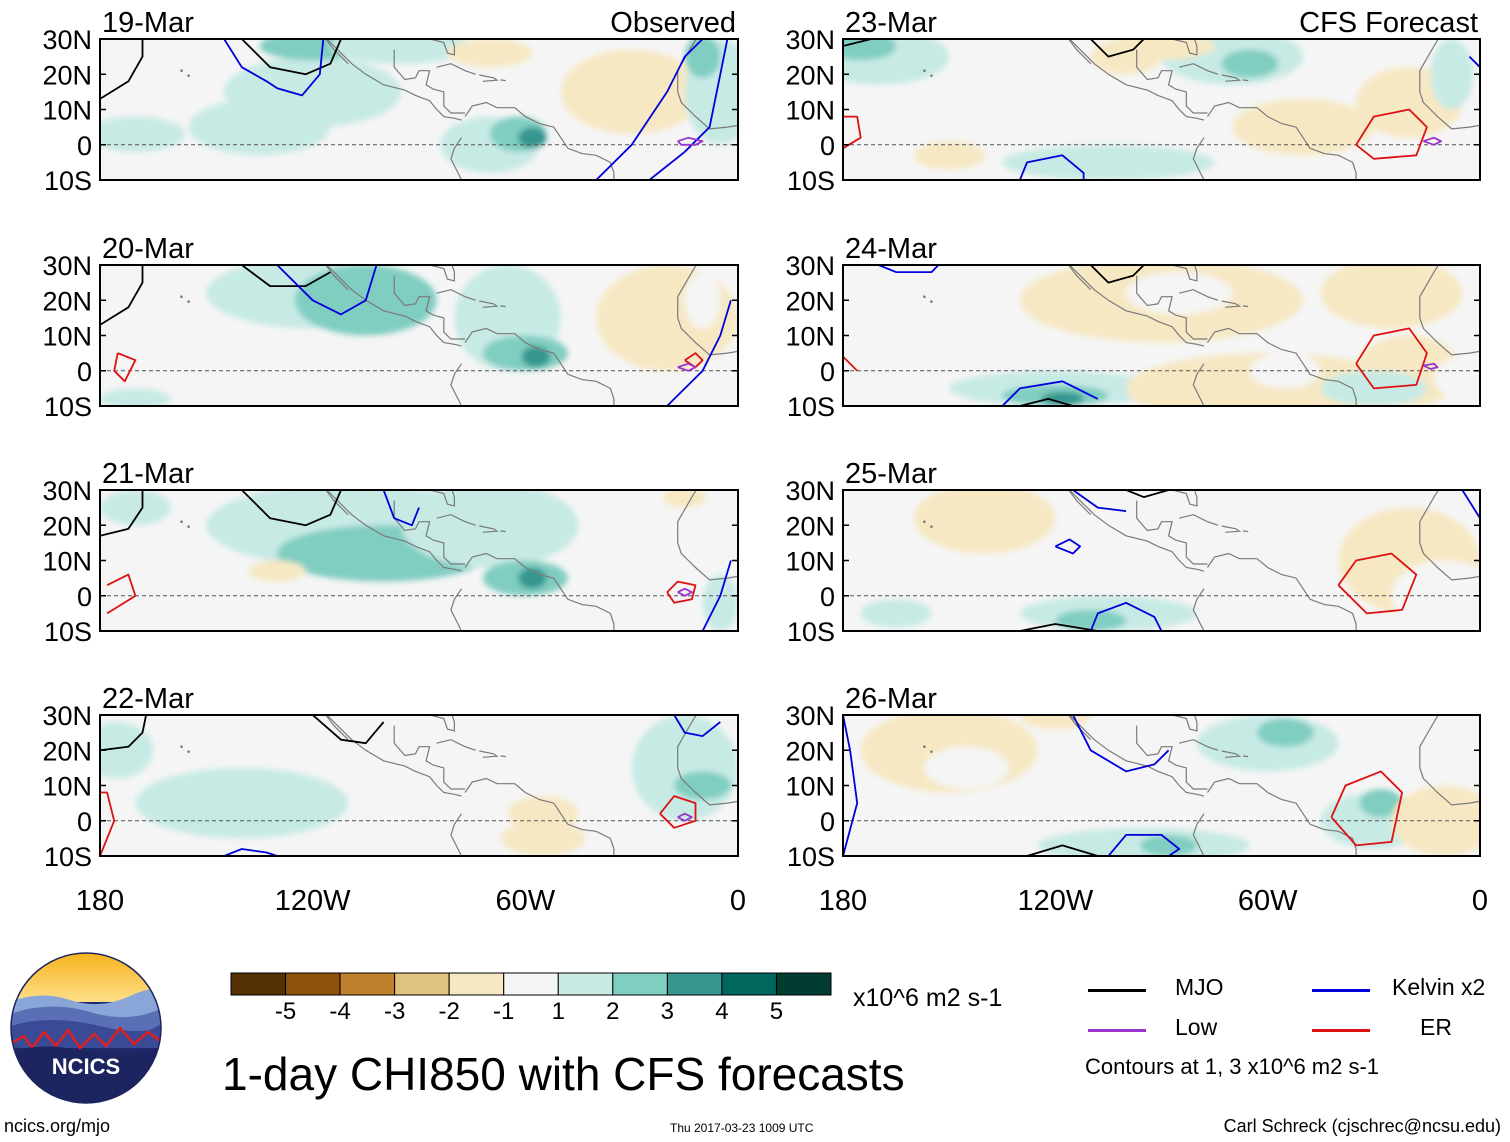 This screenshot has width=1510, height=1142. What do you see at coordinates (1388, 23) in the screenshot?
I see `forecast-title: CFS Forecast` at bounding box center [1388, 23].